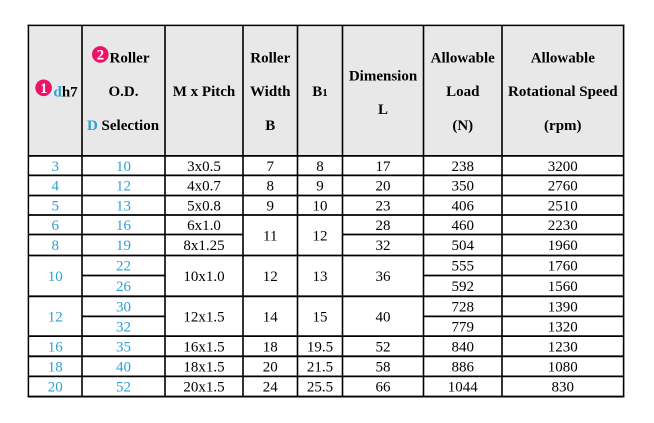 The height and width of the screenshot is (423, 654). Describe the element at coordinates (123, 308) in the screenshot. I see `svg-text: 30` at that location.